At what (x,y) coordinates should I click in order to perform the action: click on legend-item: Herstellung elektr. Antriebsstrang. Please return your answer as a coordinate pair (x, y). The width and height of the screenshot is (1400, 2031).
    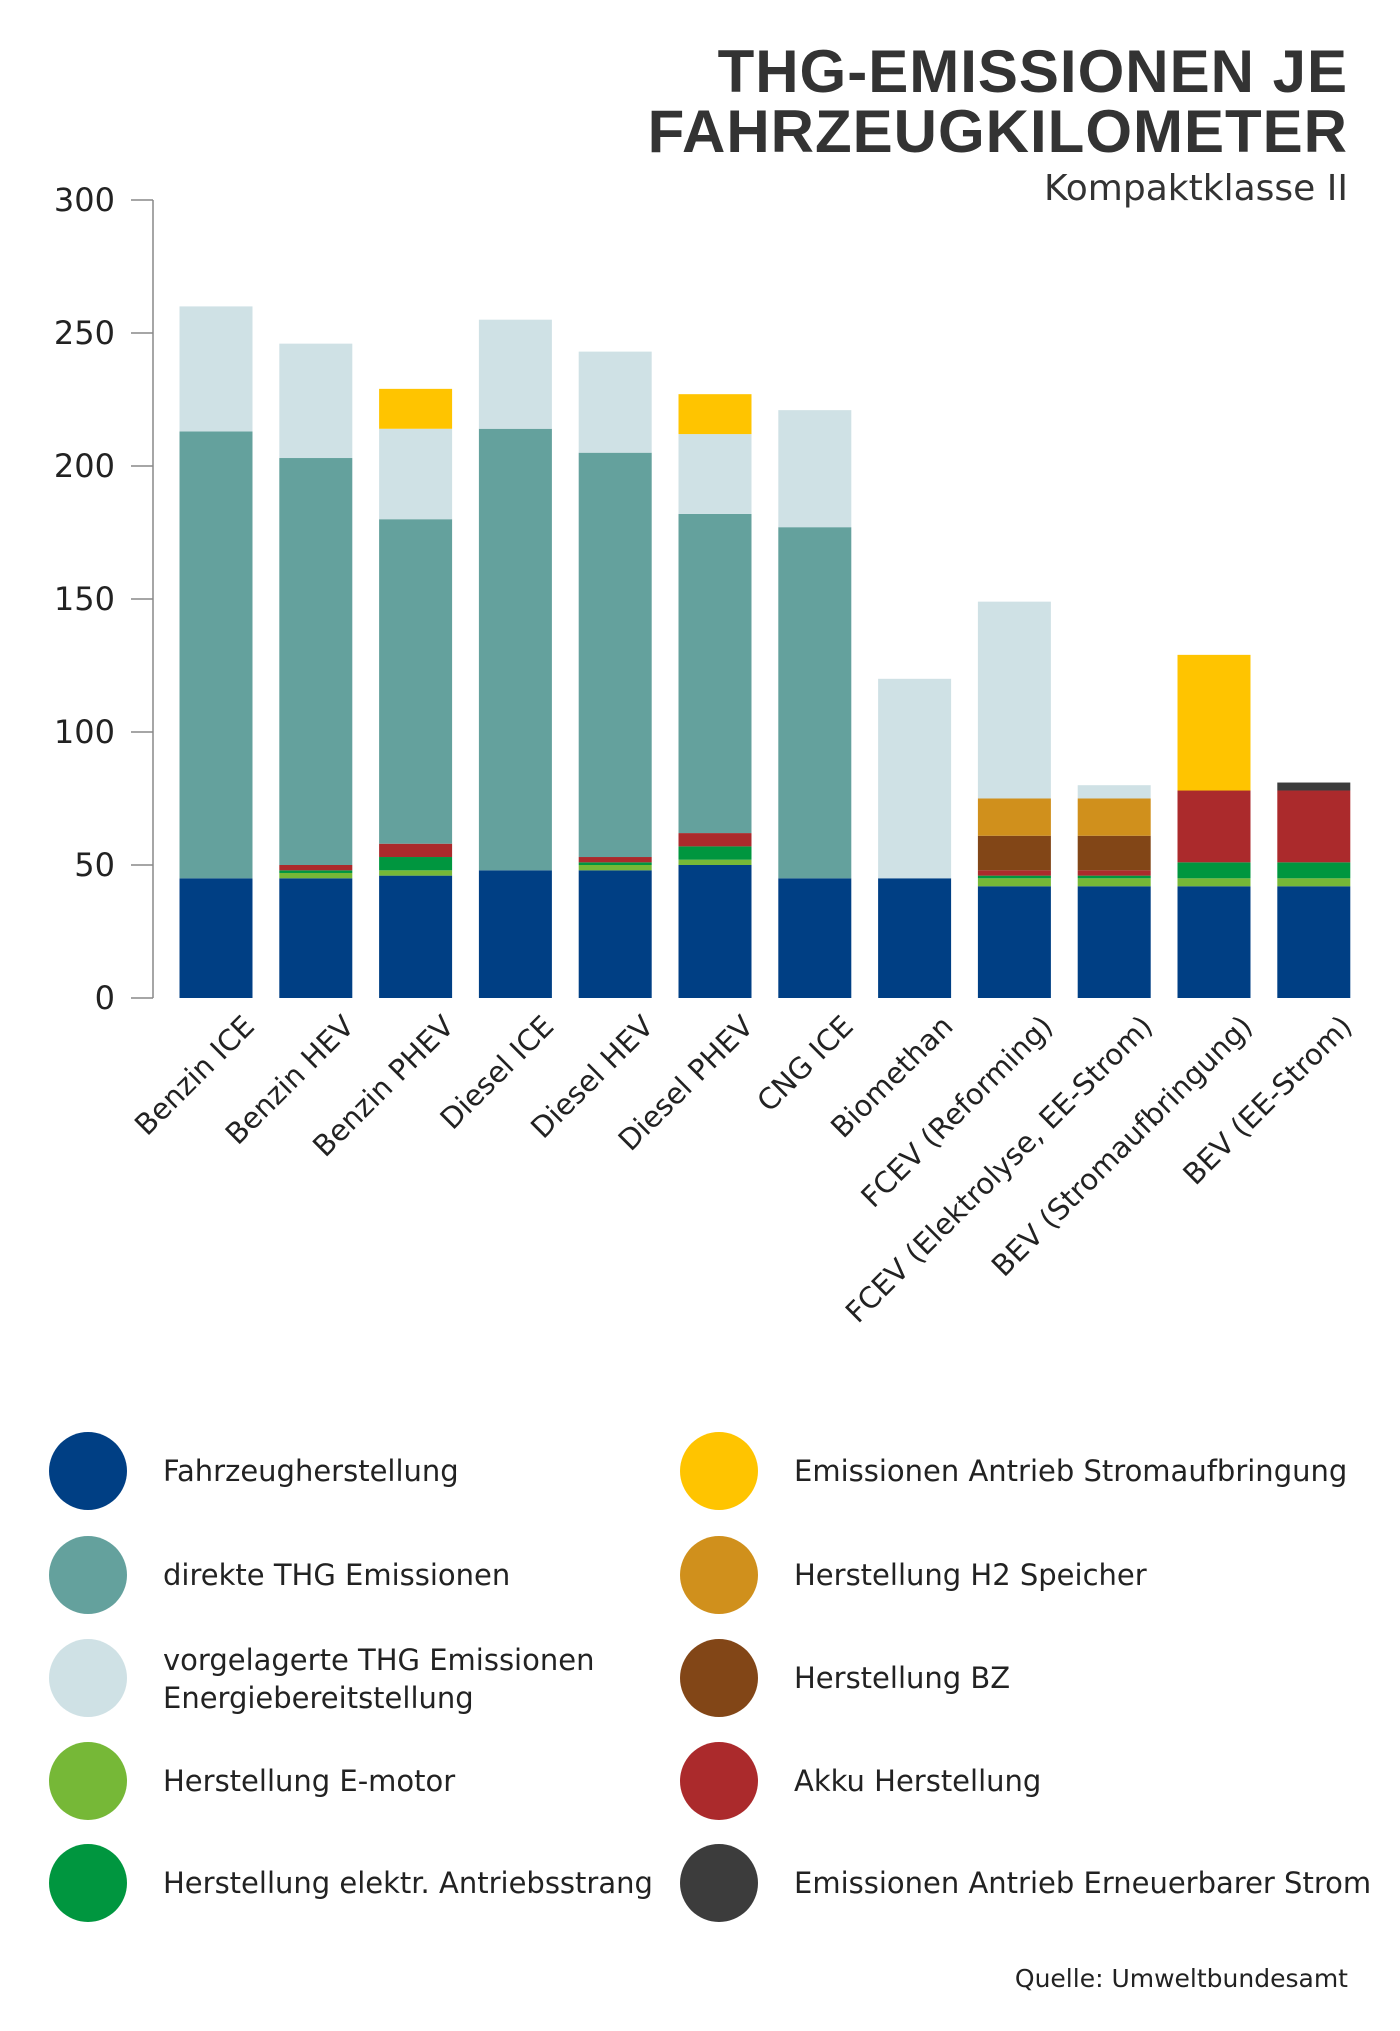
    Looking at the image, I should click on (351, 1883).